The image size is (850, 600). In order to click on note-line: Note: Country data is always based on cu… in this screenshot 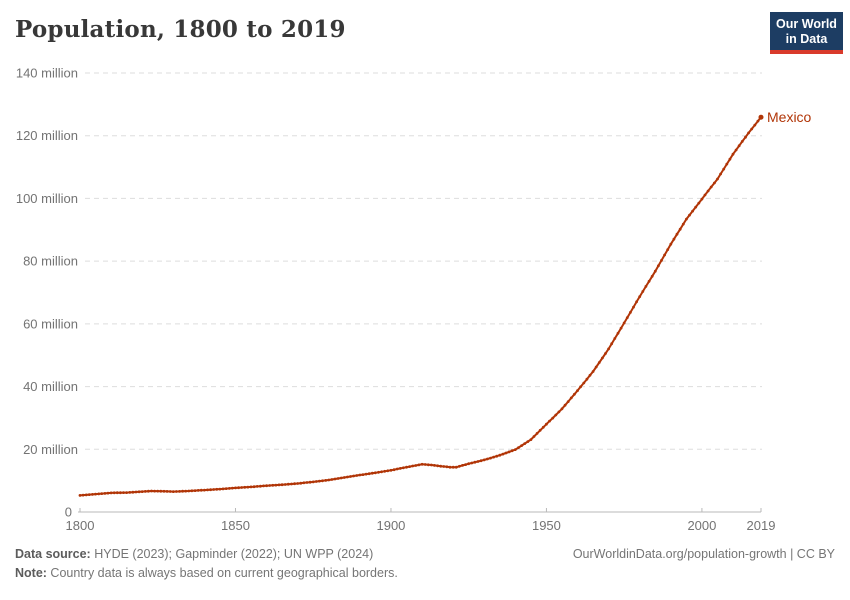, I will do `click(206, 573)`.